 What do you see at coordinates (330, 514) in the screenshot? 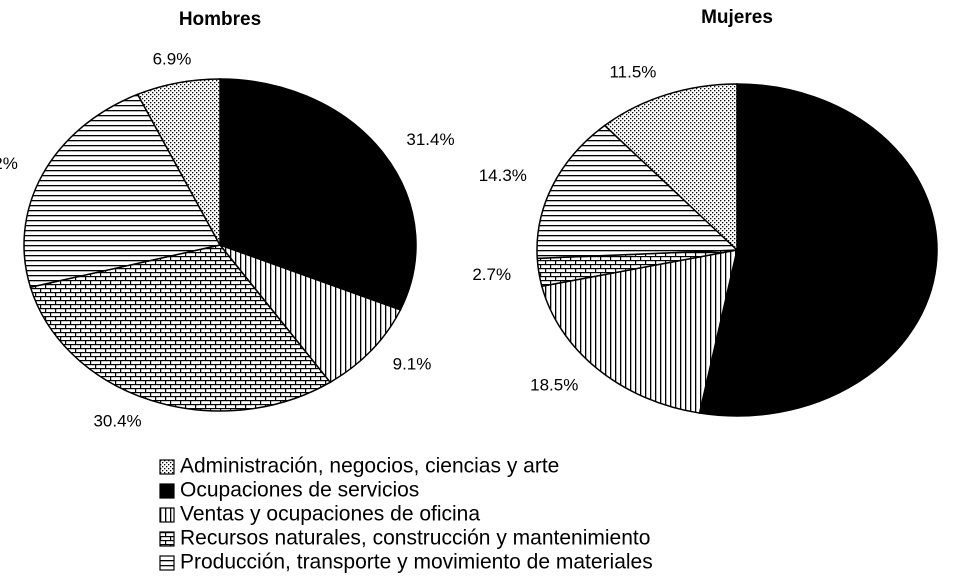
I see `legend-label: Ventas y ocupaciones de oficina` at bounding box center [330, 514].